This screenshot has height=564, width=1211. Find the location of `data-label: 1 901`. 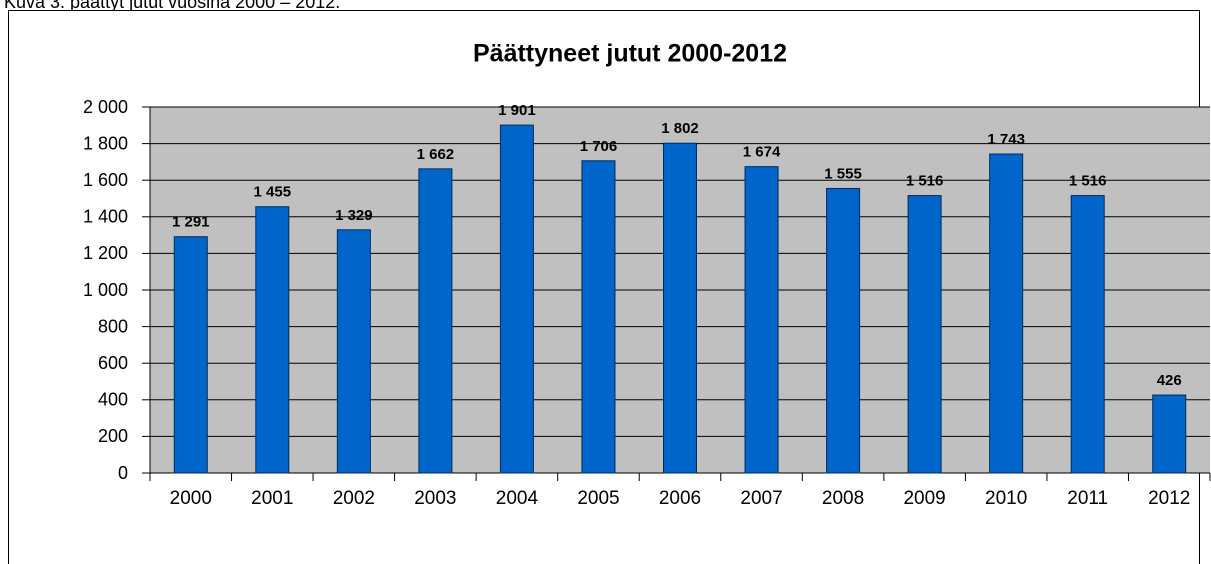

data-label: 1 901 is located at coordinates (517, 110).